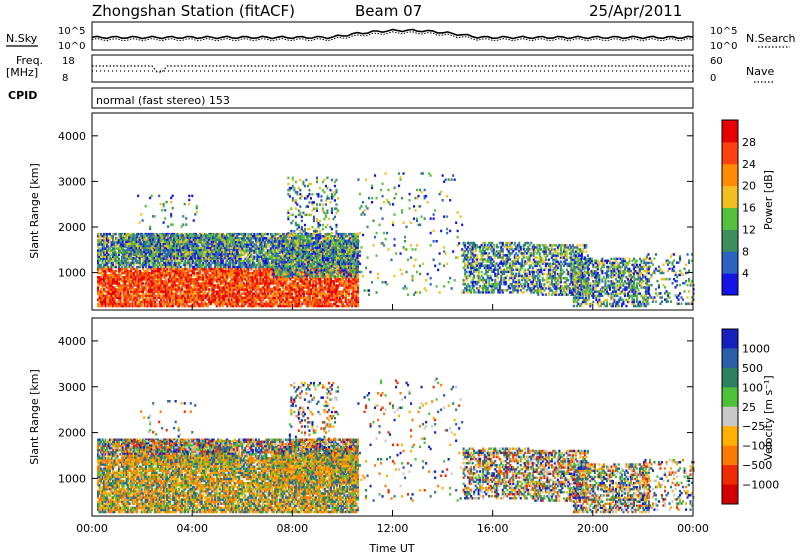 The width and height of the screenshot is (800, 554). Describe the element at coordinates (392, 34) in the screenshot. I see `nsky-series-line` at that location.